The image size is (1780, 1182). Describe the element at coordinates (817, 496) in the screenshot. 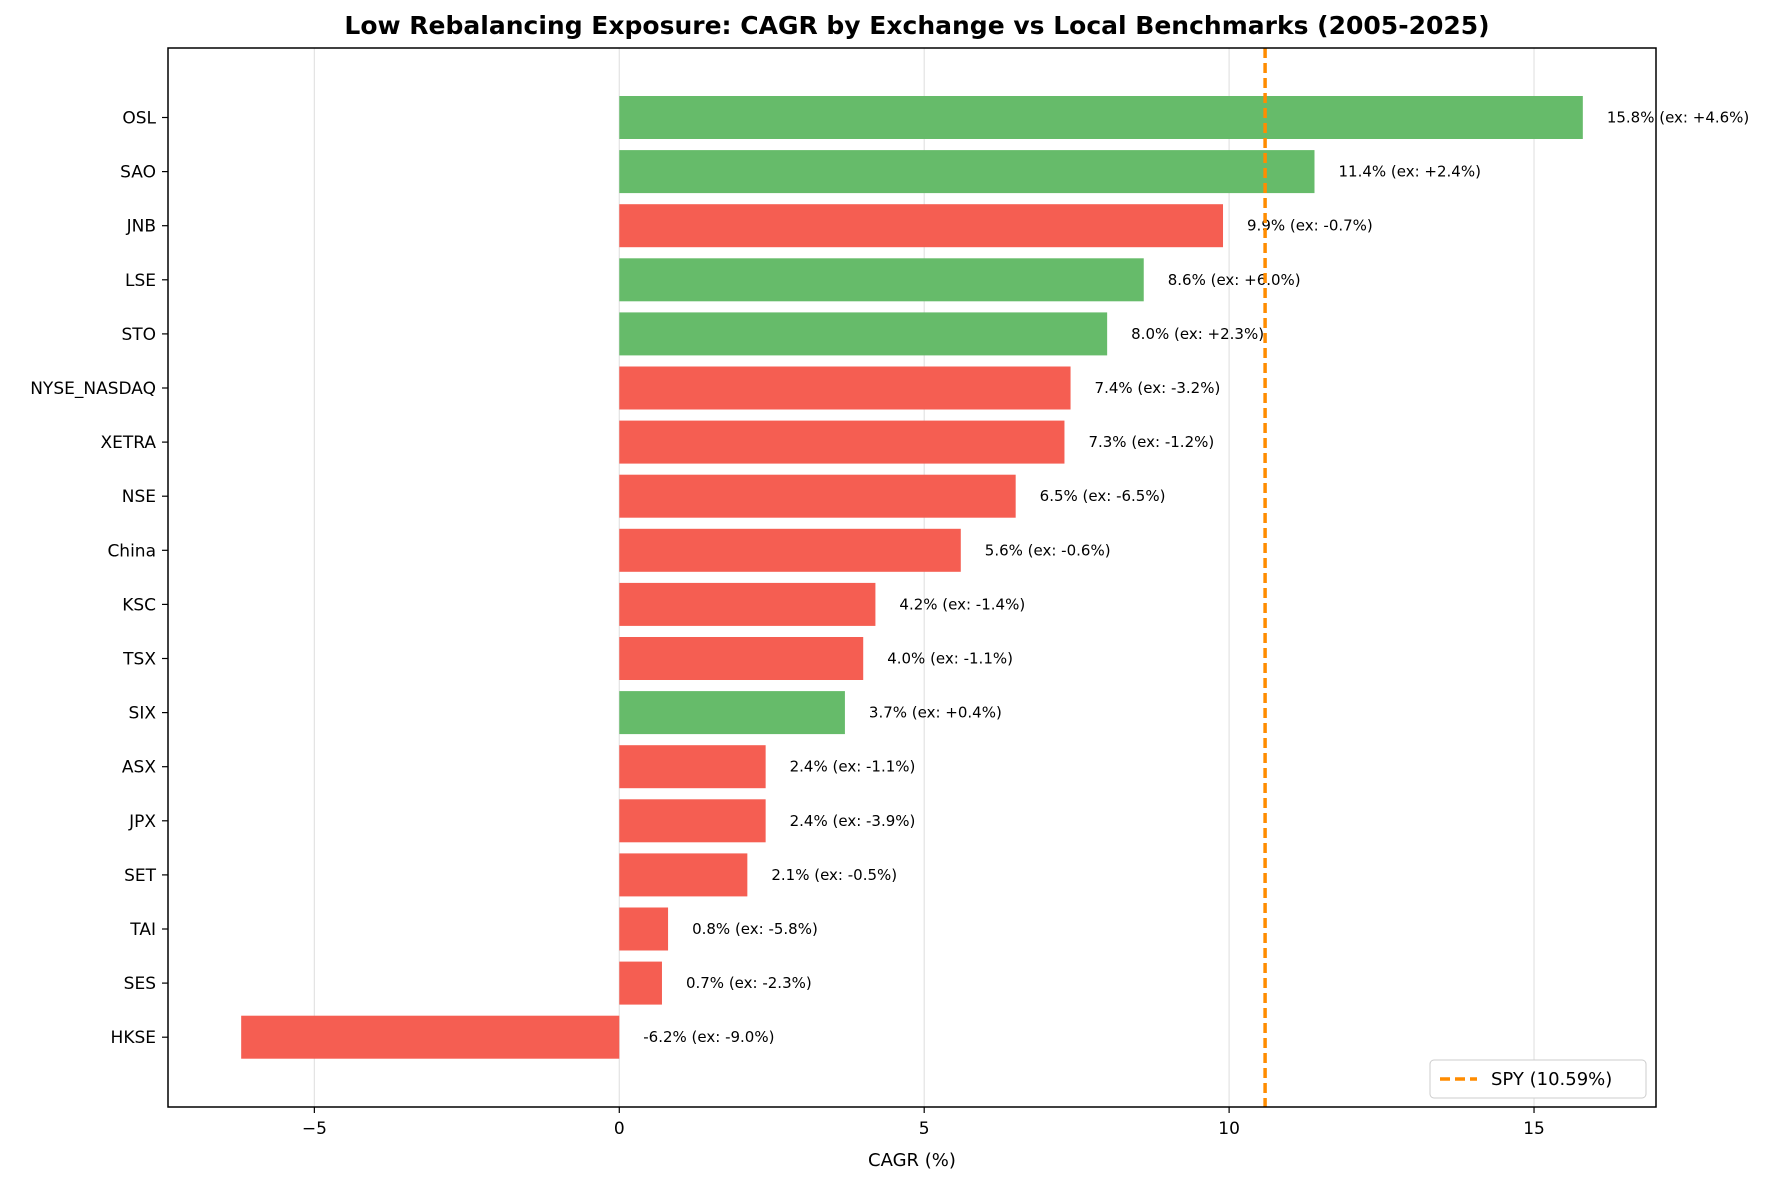

I see `bar-nse` at that location.